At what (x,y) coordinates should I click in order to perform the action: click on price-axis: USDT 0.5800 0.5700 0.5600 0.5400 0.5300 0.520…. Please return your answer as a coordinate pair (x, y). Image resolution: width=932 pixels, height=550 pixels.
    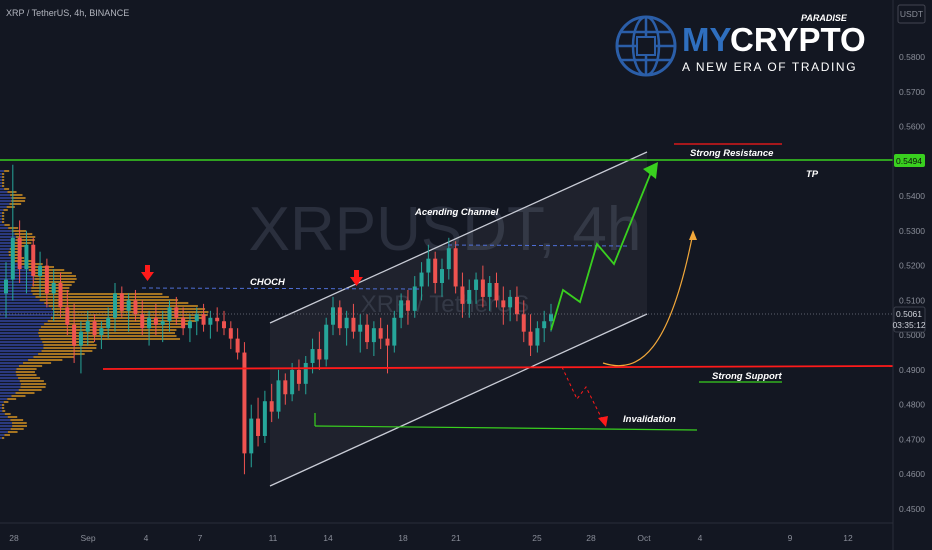
    Looking at the image, I should click on (909, 275).